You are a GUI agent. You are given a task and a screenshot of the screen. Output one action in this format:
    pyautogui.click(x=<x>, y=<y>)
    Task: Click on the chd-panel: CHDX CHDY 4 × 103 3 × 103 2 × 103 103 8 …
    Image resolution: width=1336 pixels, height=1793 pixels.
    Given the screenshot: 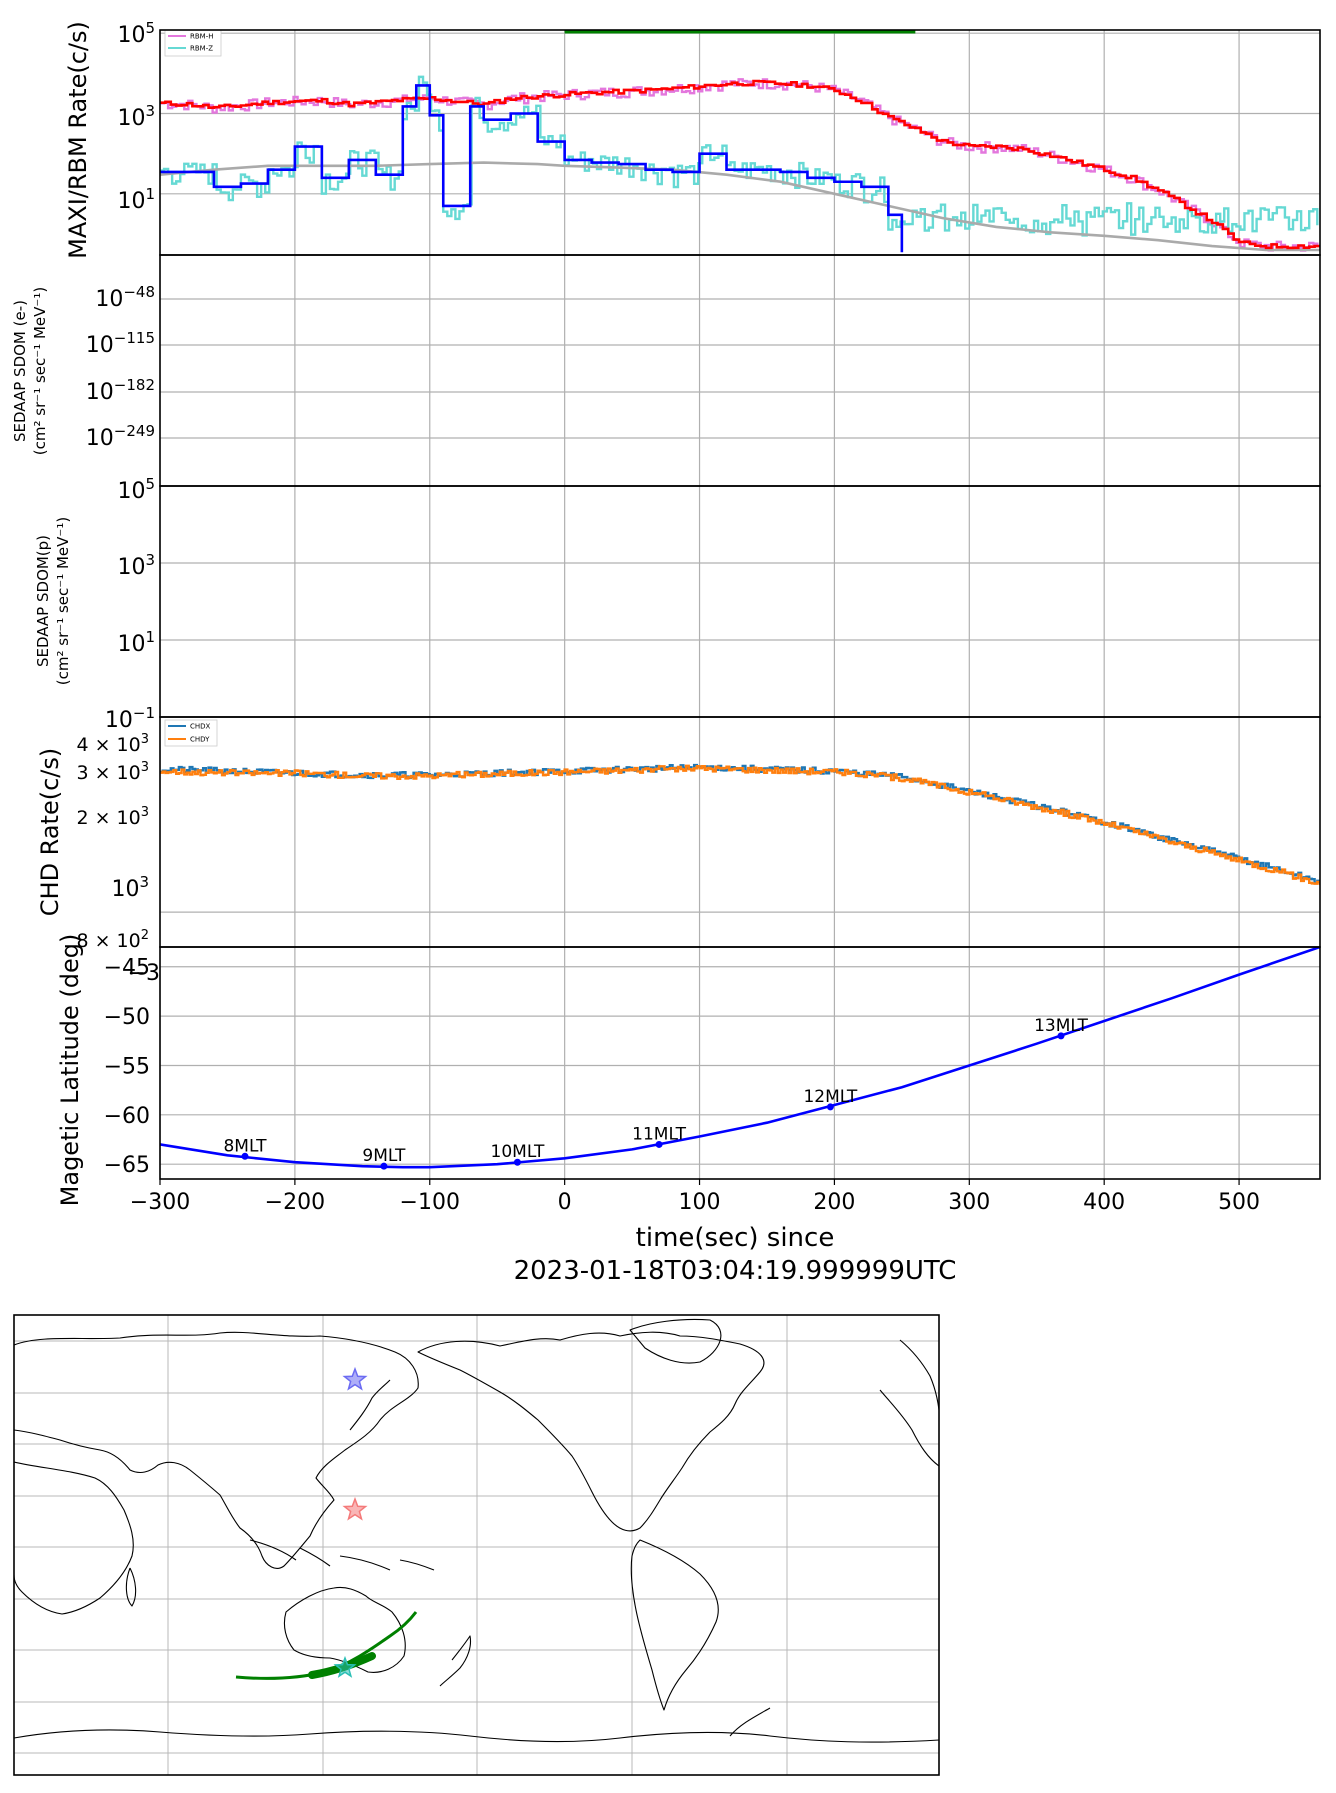 What is the action you would take?
    pyautogui.click(x=678, y=834)
    